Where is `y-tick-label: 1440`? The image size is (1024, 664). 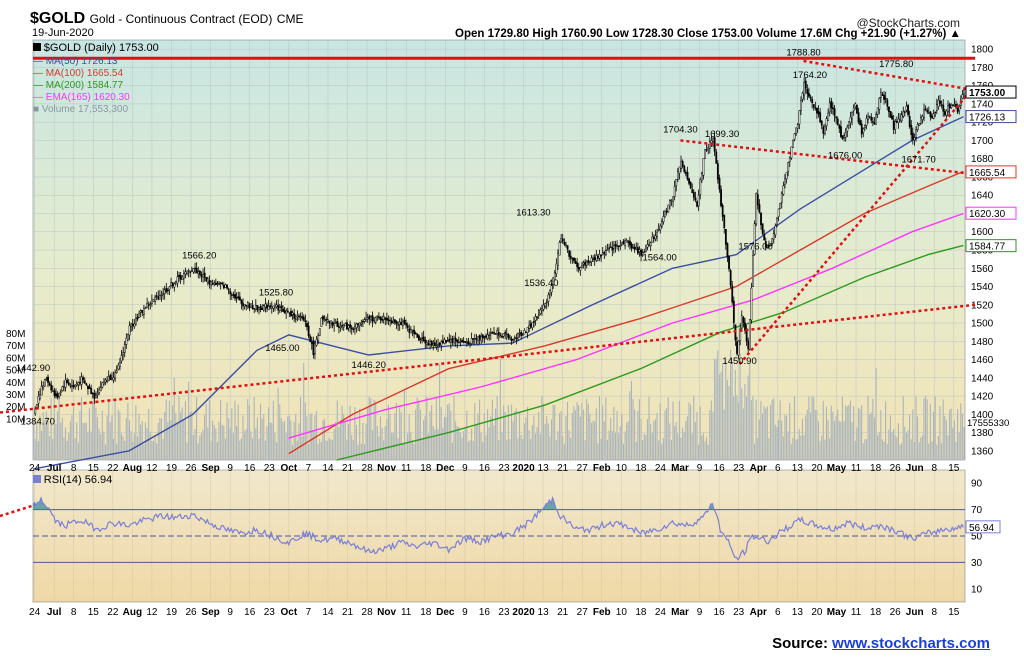
y-tick-label: 1440 is located at coordinates (982, 378).